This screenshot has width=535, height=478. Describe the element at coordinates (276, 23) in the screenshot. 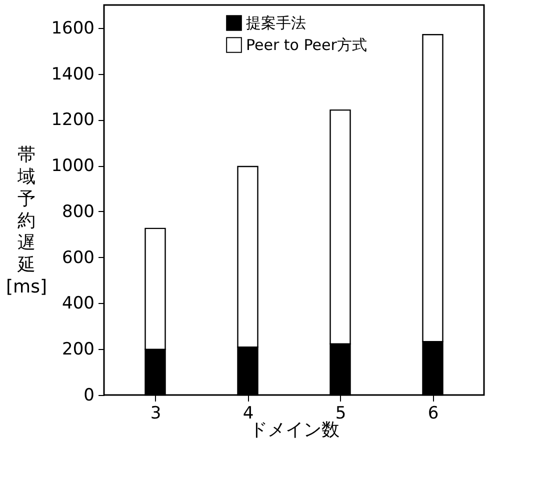

I see `legend-label: 提案手法` at that location.